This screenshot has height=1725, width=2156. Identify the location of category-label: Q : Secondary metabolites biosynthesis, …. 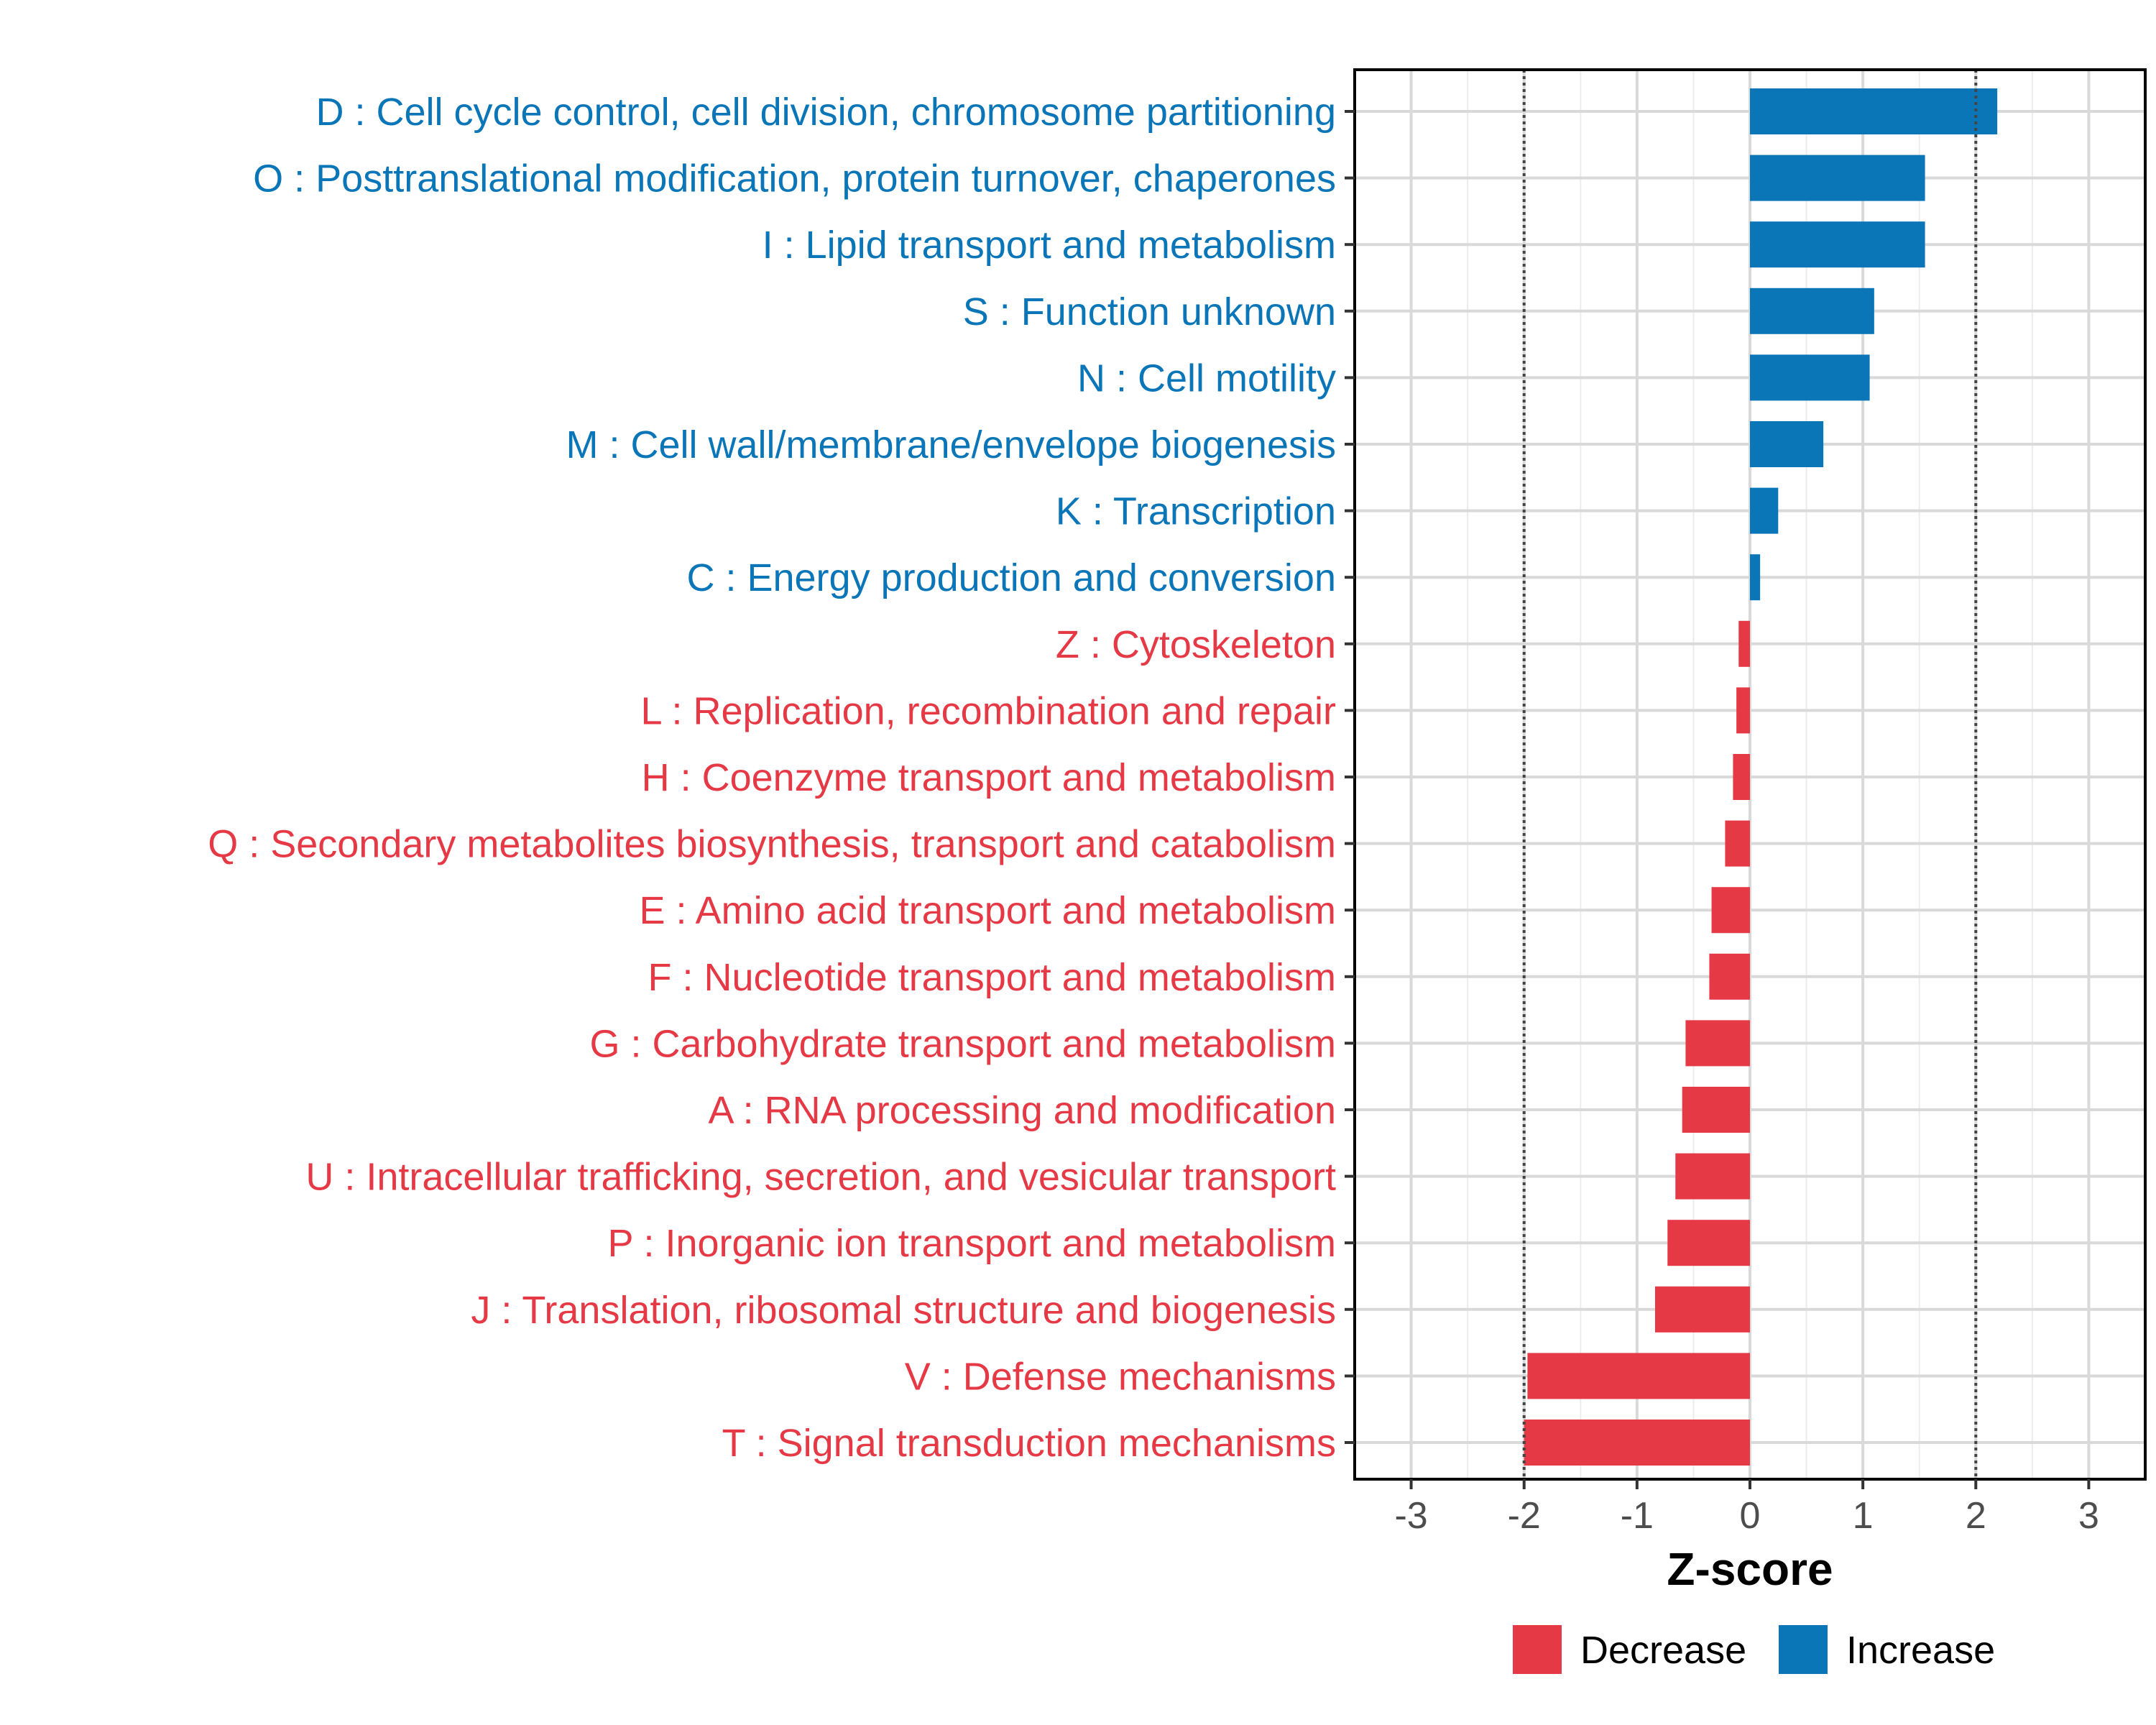
(772, 844).